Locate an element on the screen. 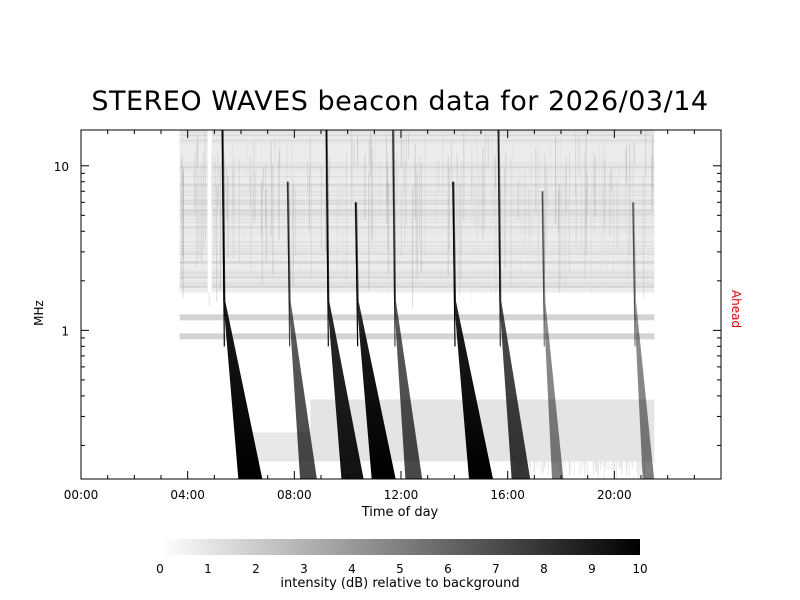  colorbar-tick-label: 0 is located at coordinates (160, 569).